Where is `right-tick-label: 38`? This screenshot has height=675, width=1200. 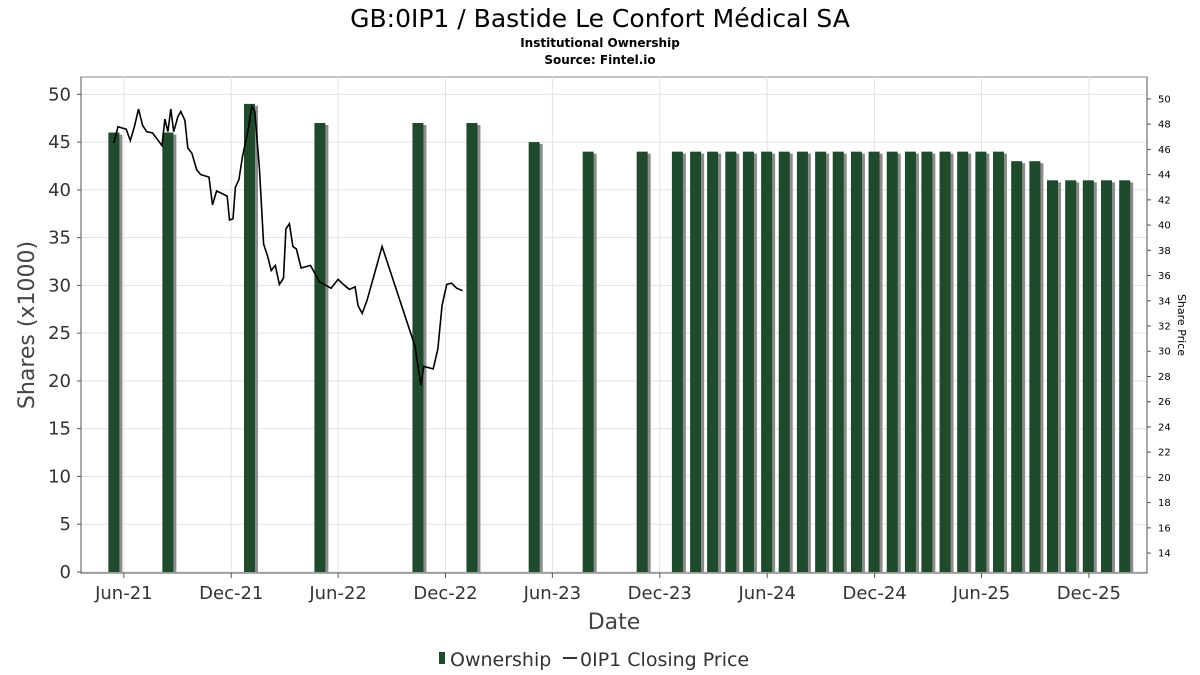 right-tick-label: 38 is located at coordinates (1164, 251).